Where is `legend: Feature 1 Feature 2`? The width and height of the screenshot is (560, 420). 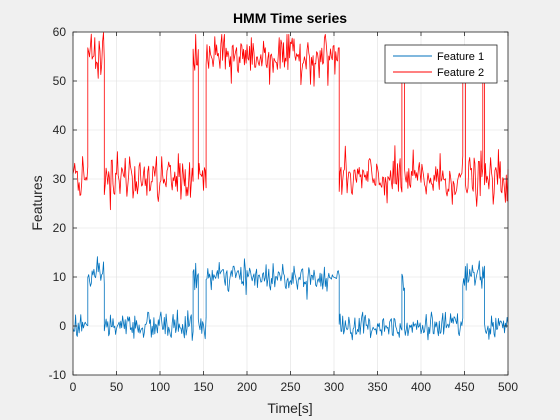 legend: Feature 1 Feature 2 is located at coordinates (441, 64).